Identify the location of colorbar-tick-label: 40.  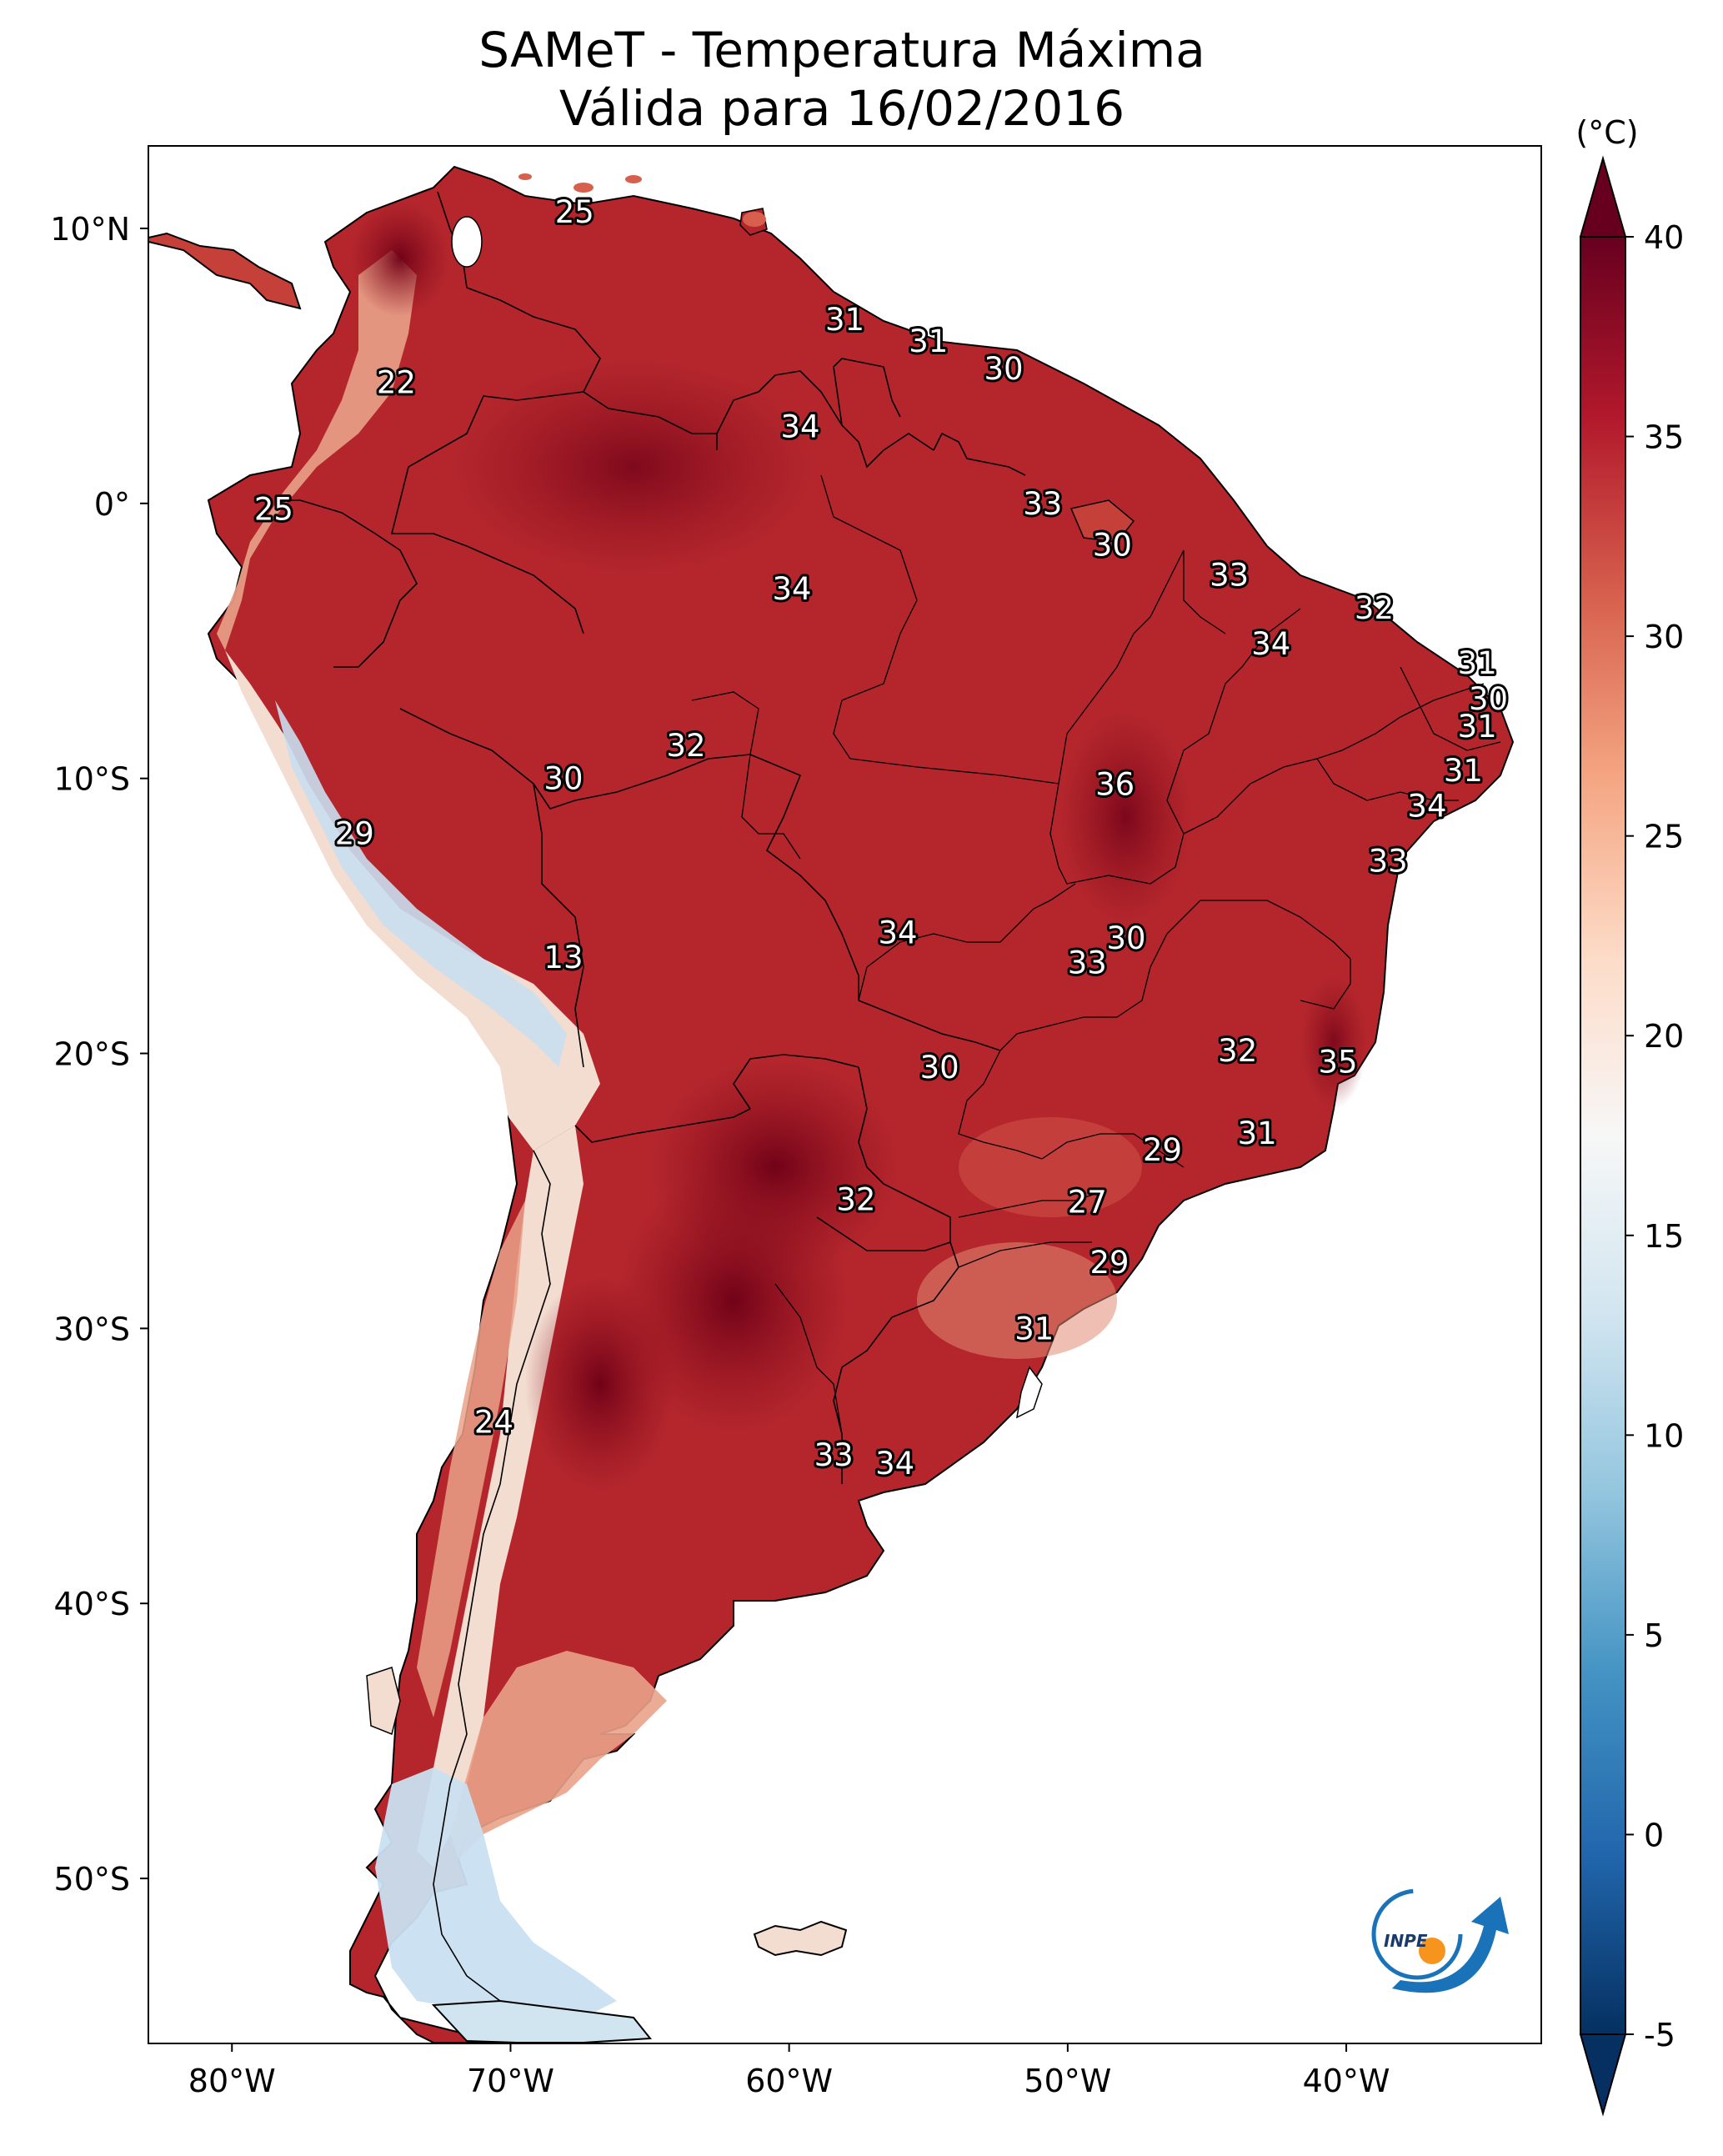
(1664, 237).